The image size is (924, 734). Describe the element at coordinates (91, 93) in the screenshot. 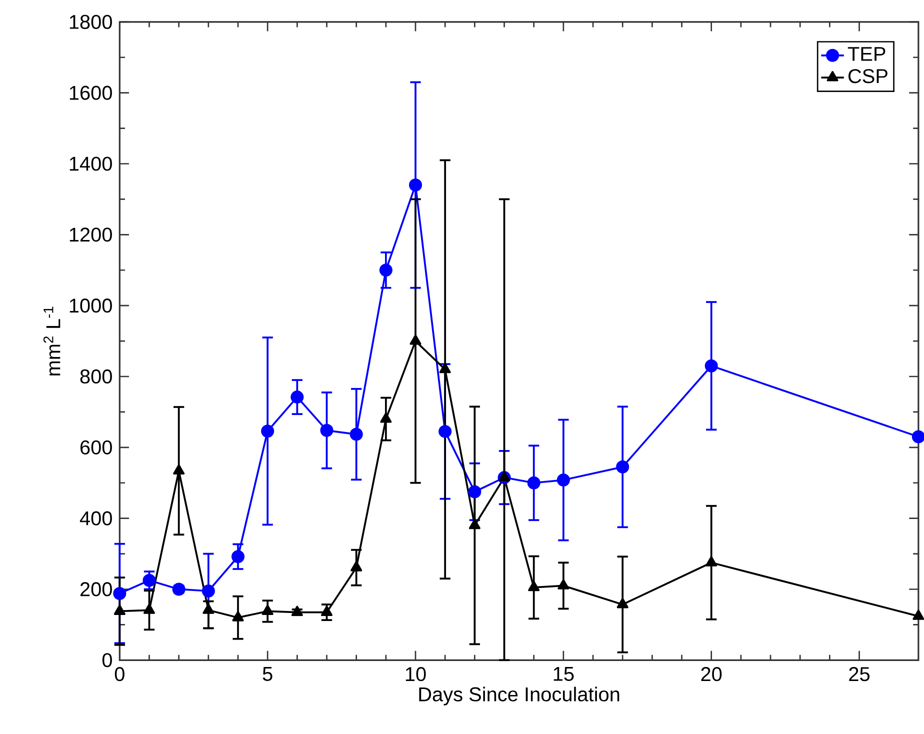

I see `y-tick-label: 1600` at that location.